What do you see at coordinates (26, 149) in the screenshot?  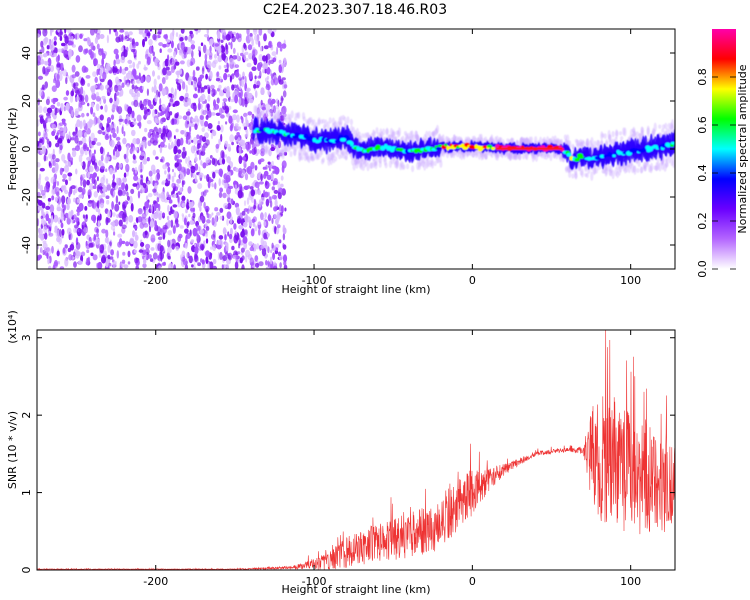 I see `y-tick-label: 0` at bounding box center [26, 149].